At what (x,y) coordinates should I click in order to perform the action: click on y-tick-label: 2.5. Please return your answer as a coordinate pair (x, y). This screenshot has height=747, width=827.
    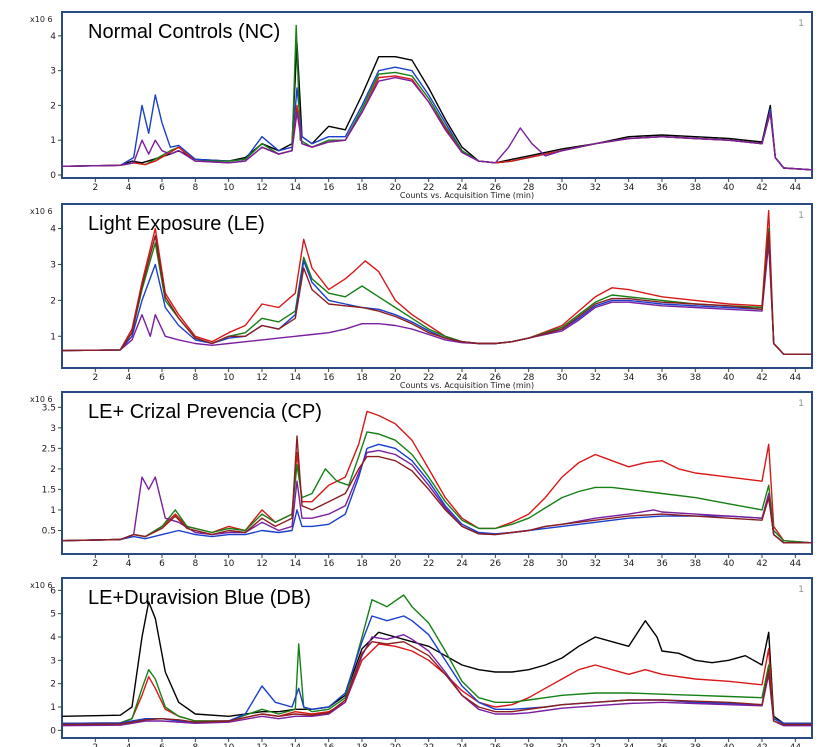
    Looking at the image, I should click on (49, 449).